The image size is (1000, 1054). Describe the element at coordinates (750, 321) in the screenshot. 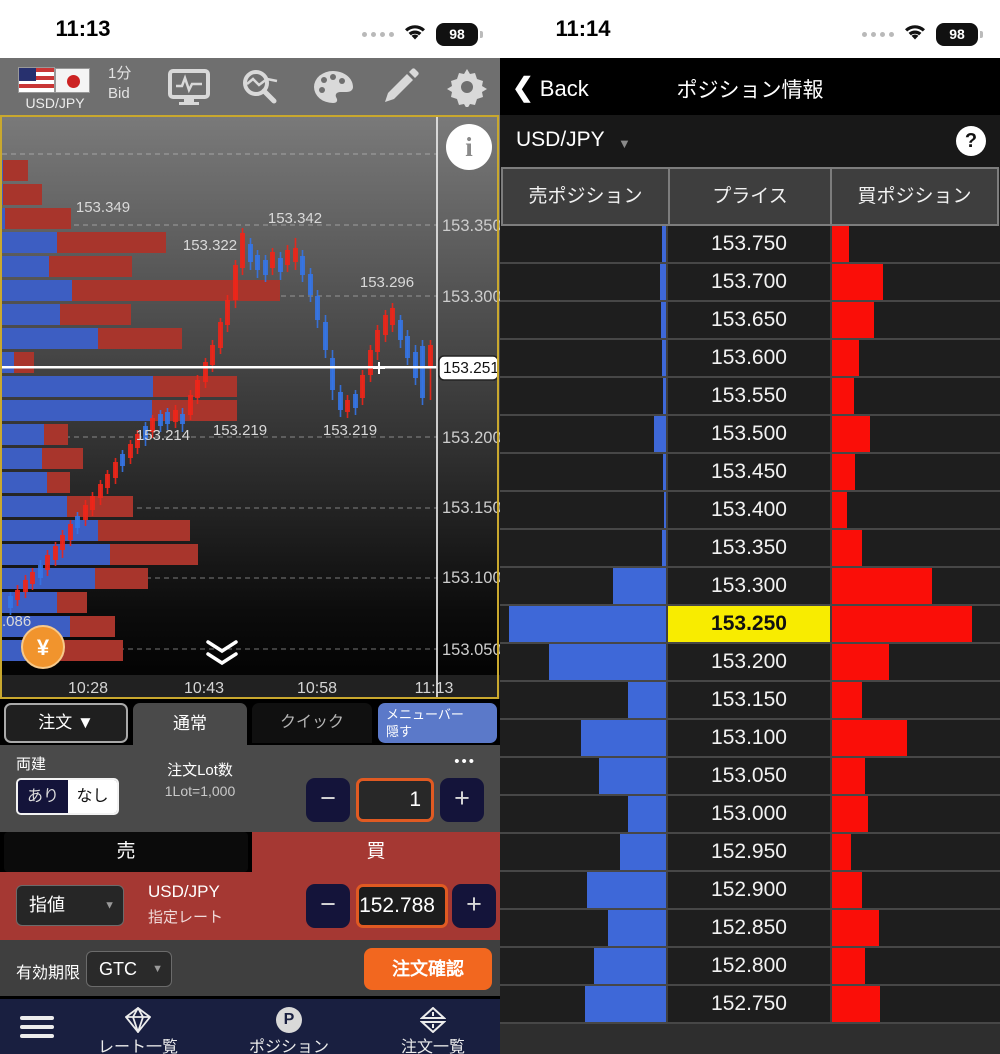

I see `table-row: 153.650` at that location.